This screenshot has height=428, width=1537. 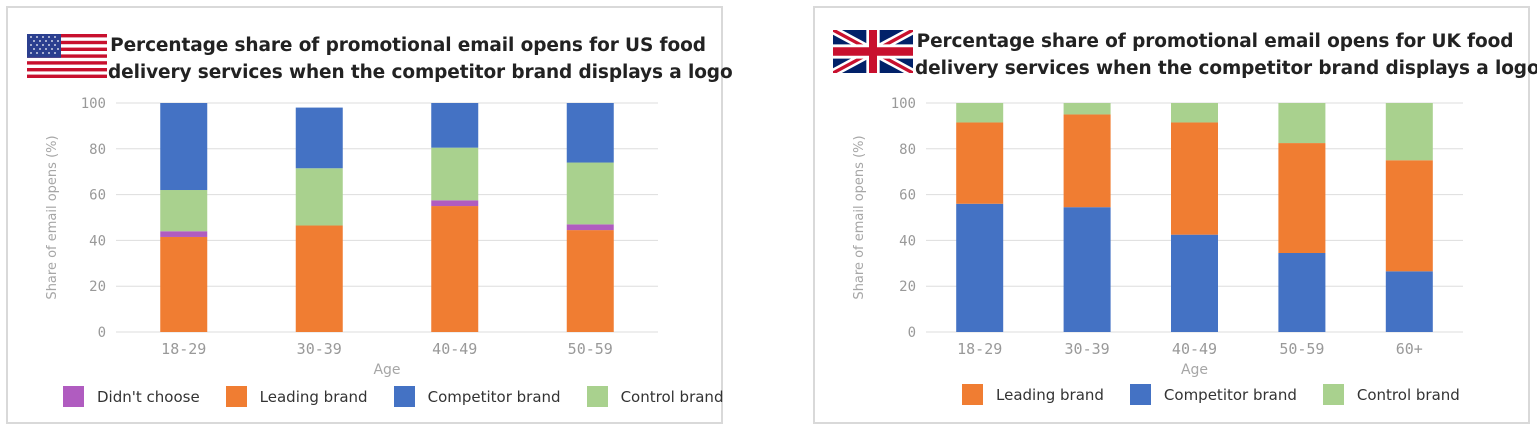 I want to click on legend-item-didnt-choose: Didn't choose, so click(x=131, y=396).